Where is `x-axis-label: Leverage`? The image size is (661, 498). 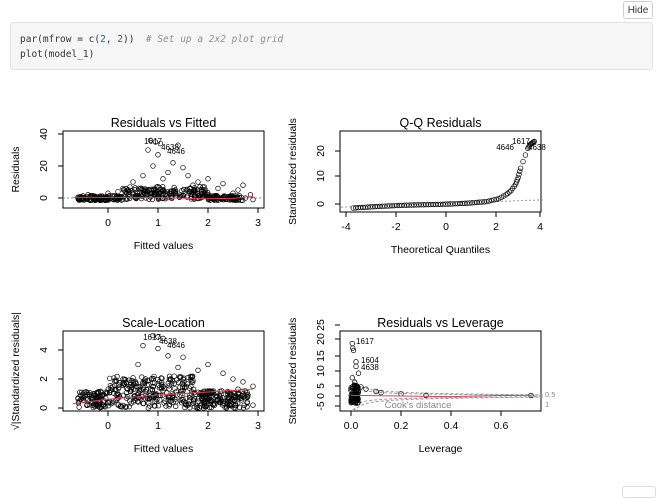
x-axis-label: Leverage is located at coordinates (441, 449).